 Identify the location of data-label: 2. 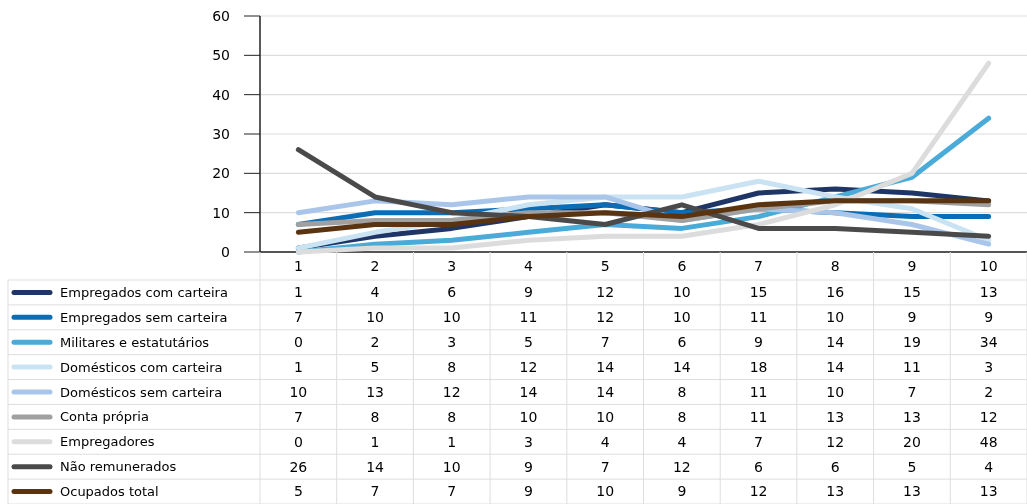
(375, 342).